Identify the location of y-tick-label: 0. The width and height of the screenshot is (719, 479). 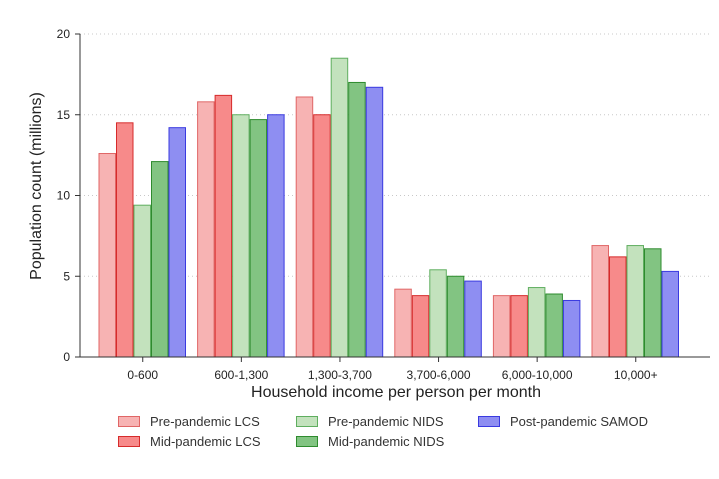
(66, 357).